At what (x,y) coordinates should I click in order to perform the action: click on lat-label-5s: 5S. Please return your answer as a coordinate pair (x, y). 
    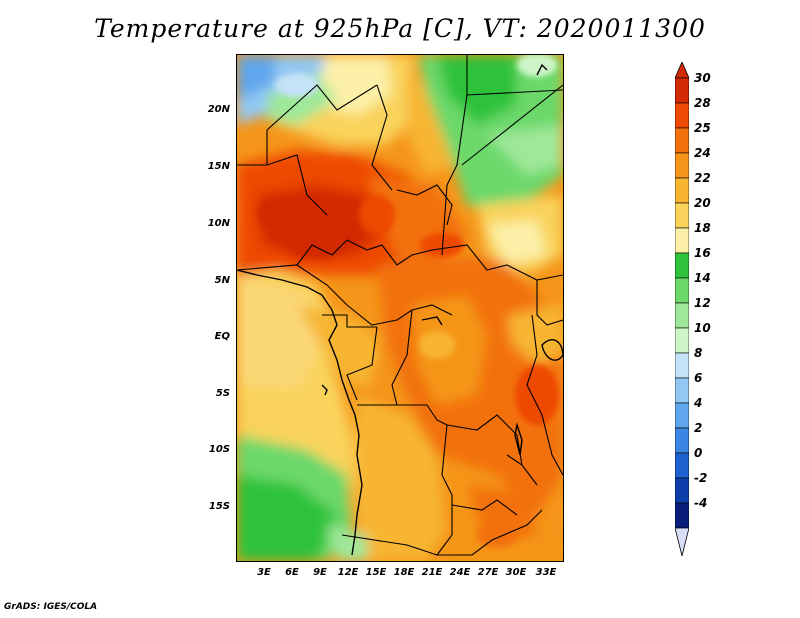
    Looking at the image, I should click on (222, 393).